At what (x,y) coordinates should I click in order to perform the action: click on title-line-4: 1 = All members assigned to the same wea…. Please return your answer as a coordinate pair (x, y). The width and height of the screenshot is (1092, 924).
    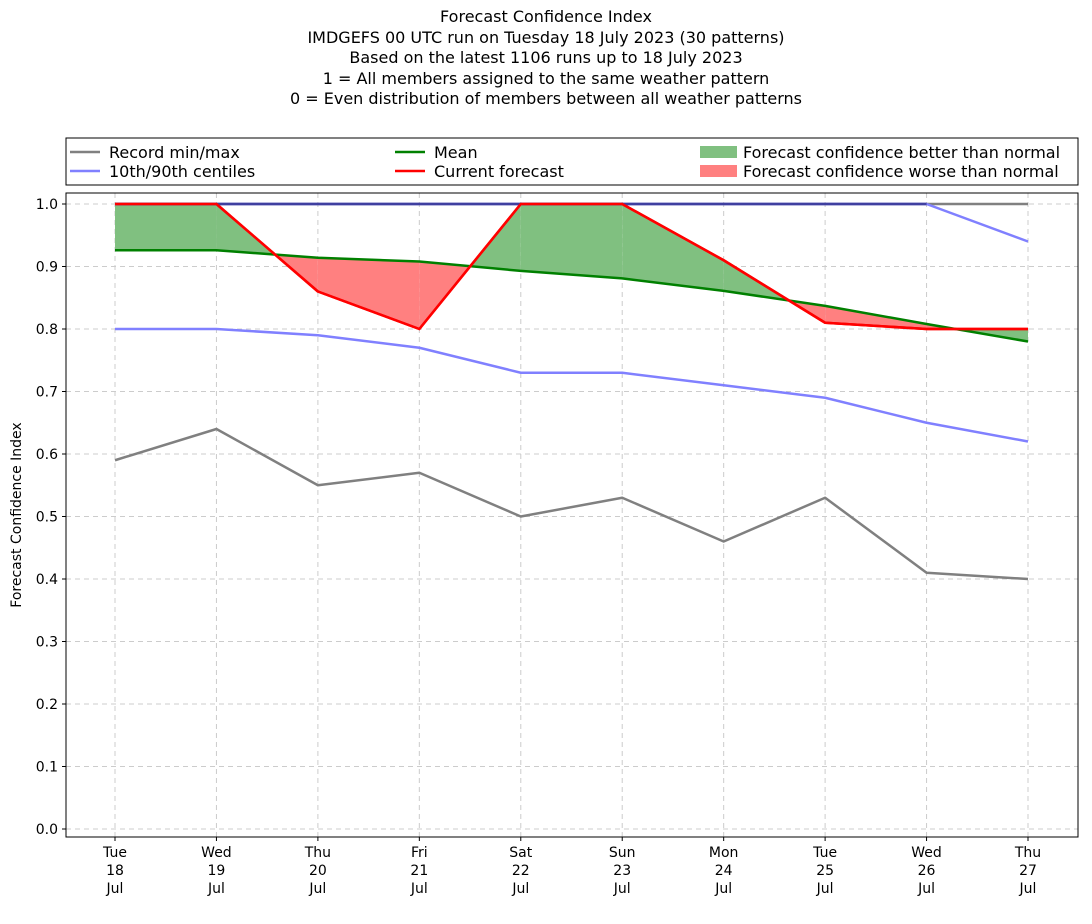
    Looking at the image, I should click on (546, 78).